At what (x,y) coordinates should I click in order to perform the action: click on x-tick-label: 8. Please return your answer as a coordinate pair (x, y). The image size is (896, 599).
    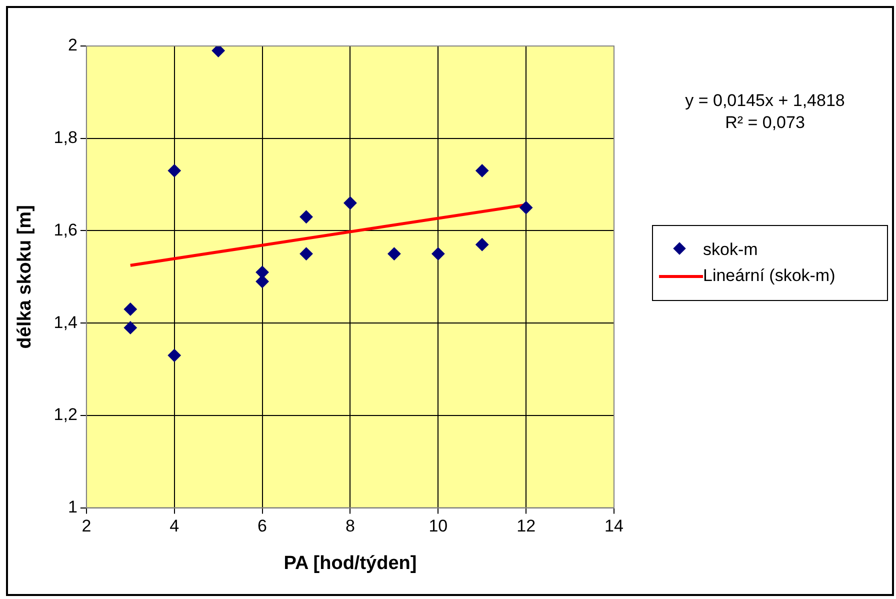
    Looking at the image, I should click on (350, 526).